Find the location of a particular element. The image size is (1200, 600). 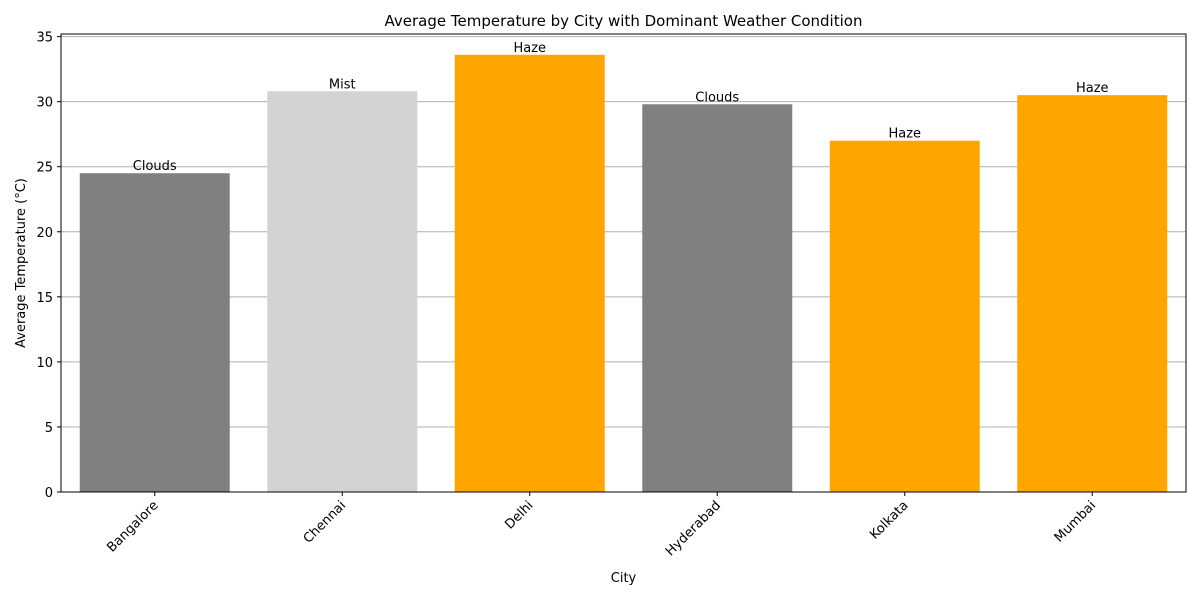

x-tick-label: Kolkata is located at coordinates (889, 520).